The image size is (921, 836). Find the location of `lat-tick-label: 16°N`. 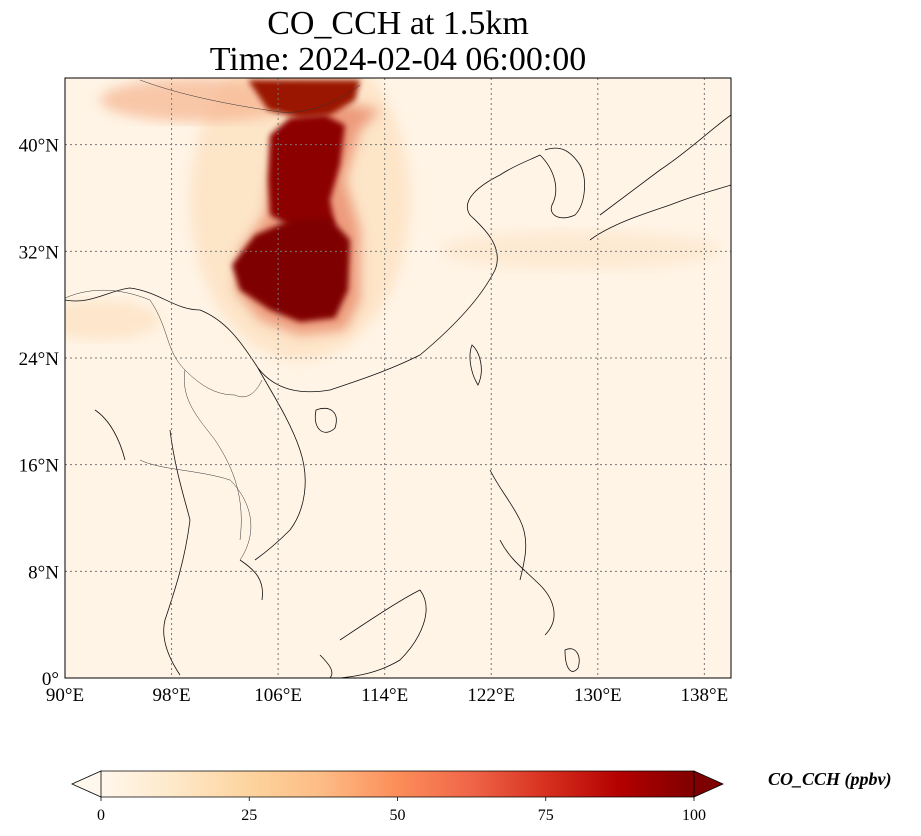

lat-tick-label: 16°N is located at coordinates (39, 466).